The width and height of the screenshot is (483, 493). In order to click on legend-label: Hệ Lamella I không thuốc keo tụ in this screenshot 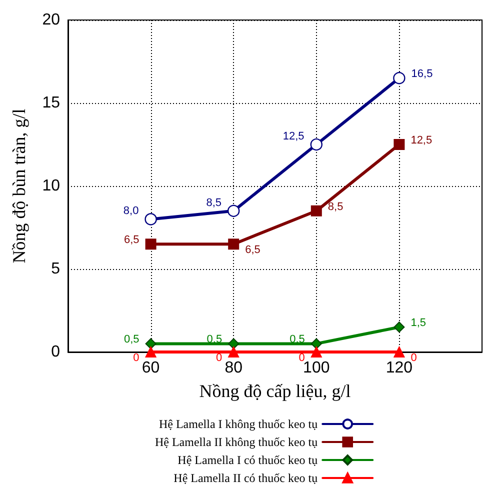, I will do `click(238, 424)`.